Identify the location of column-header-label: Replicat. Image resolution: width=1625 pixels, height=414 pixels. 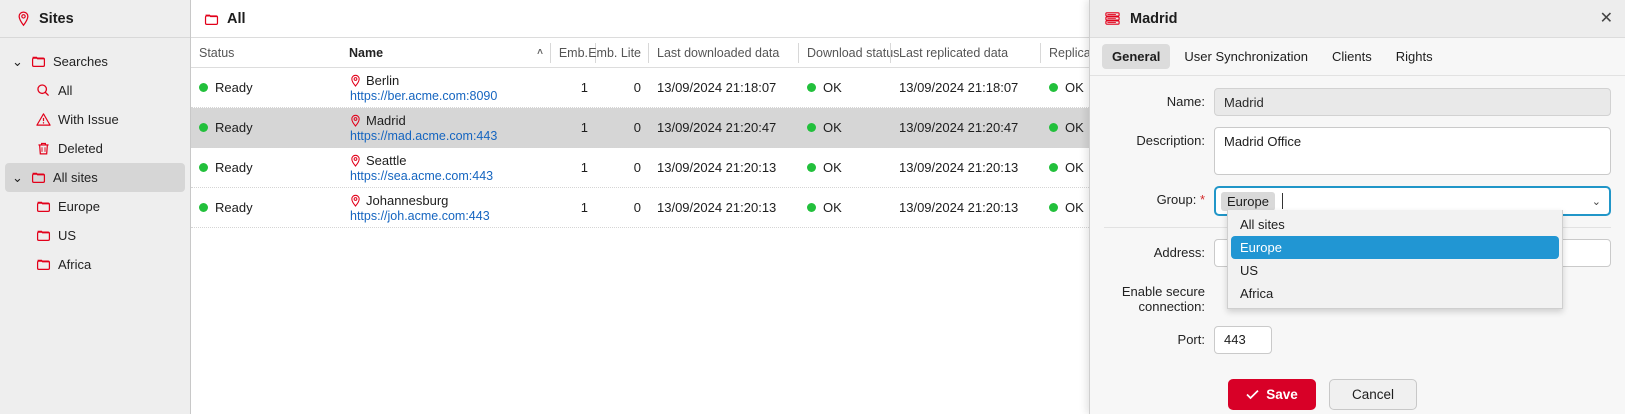
(1072, 52).